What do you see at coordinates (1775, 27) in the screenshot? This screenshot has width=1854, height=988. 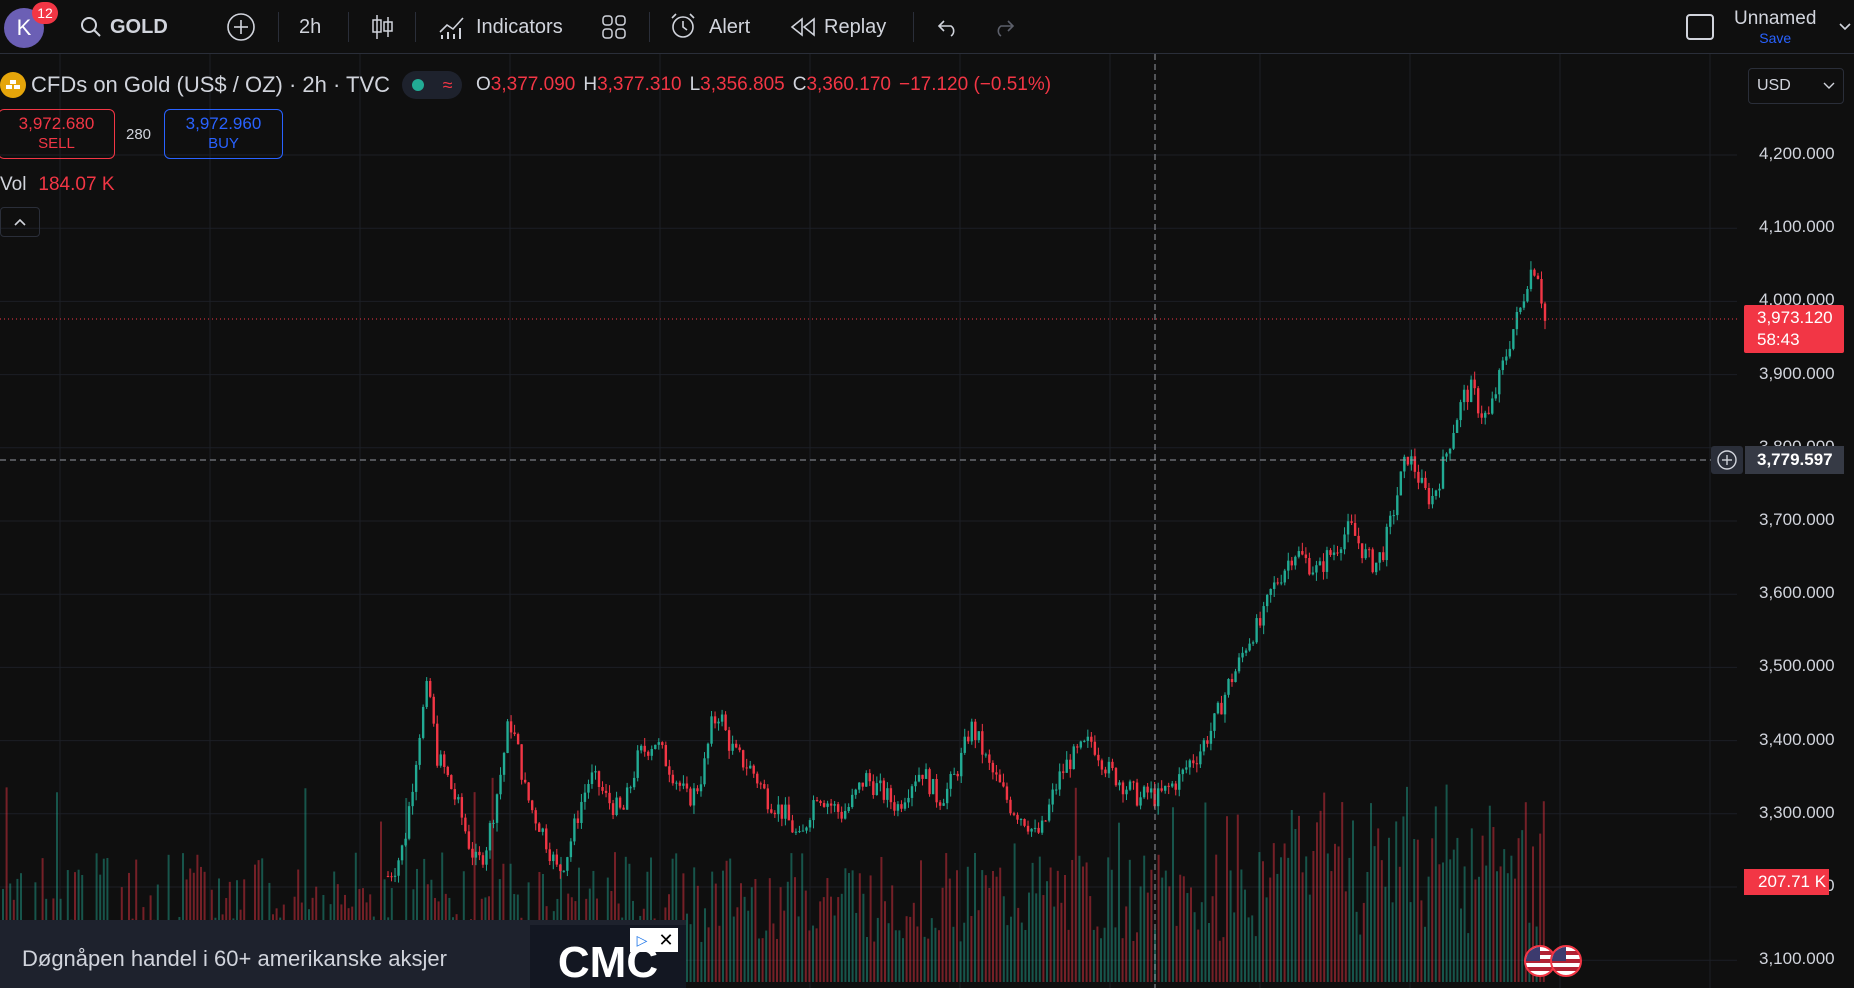 I see `layout-name-button: Unnamed Save` at bounding box center [1775, 27].